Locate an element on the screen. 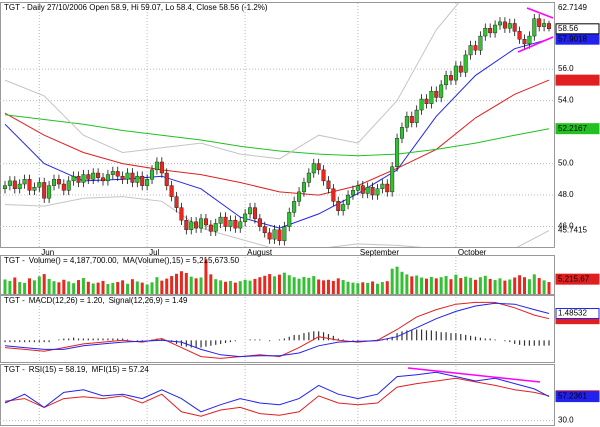  trend-line is located at coordinates (535, 44).